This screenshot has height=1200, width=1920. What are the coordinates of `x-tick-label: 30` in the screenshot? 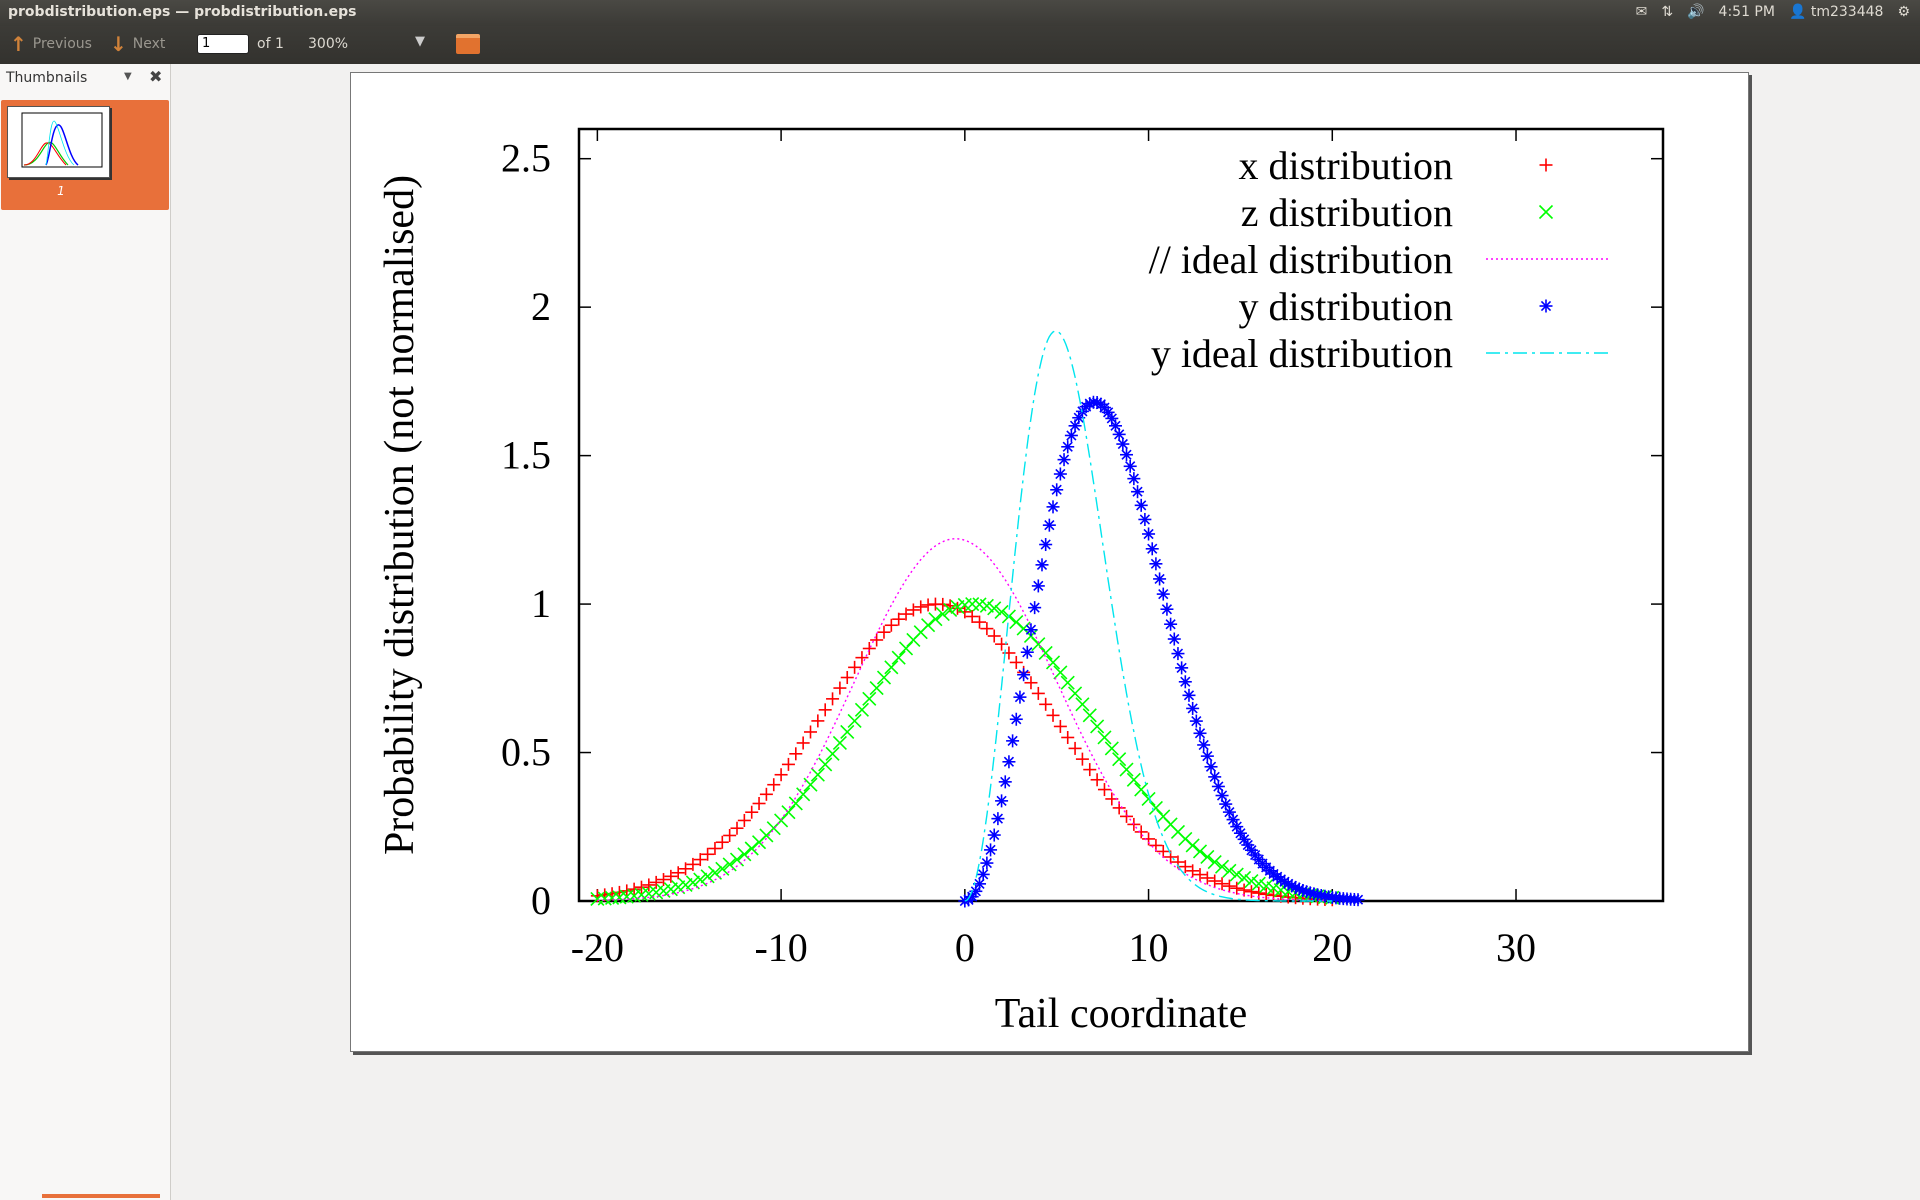 It's located at (1516, 947).